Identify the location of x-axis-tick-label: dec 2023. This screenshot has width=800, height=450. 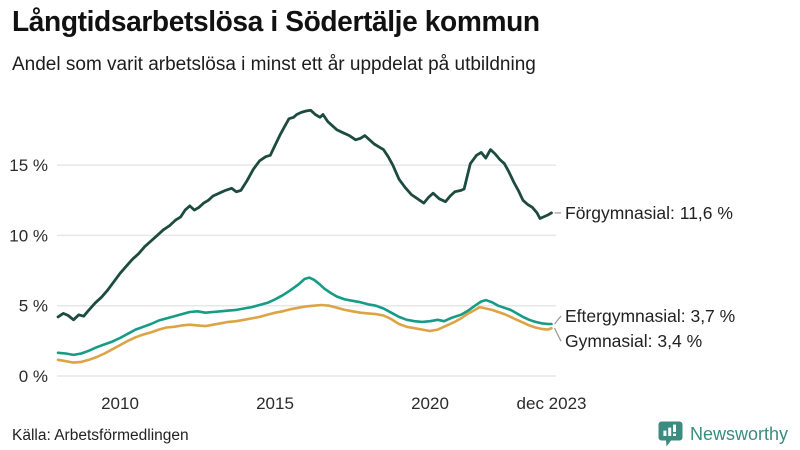
(552, 403).